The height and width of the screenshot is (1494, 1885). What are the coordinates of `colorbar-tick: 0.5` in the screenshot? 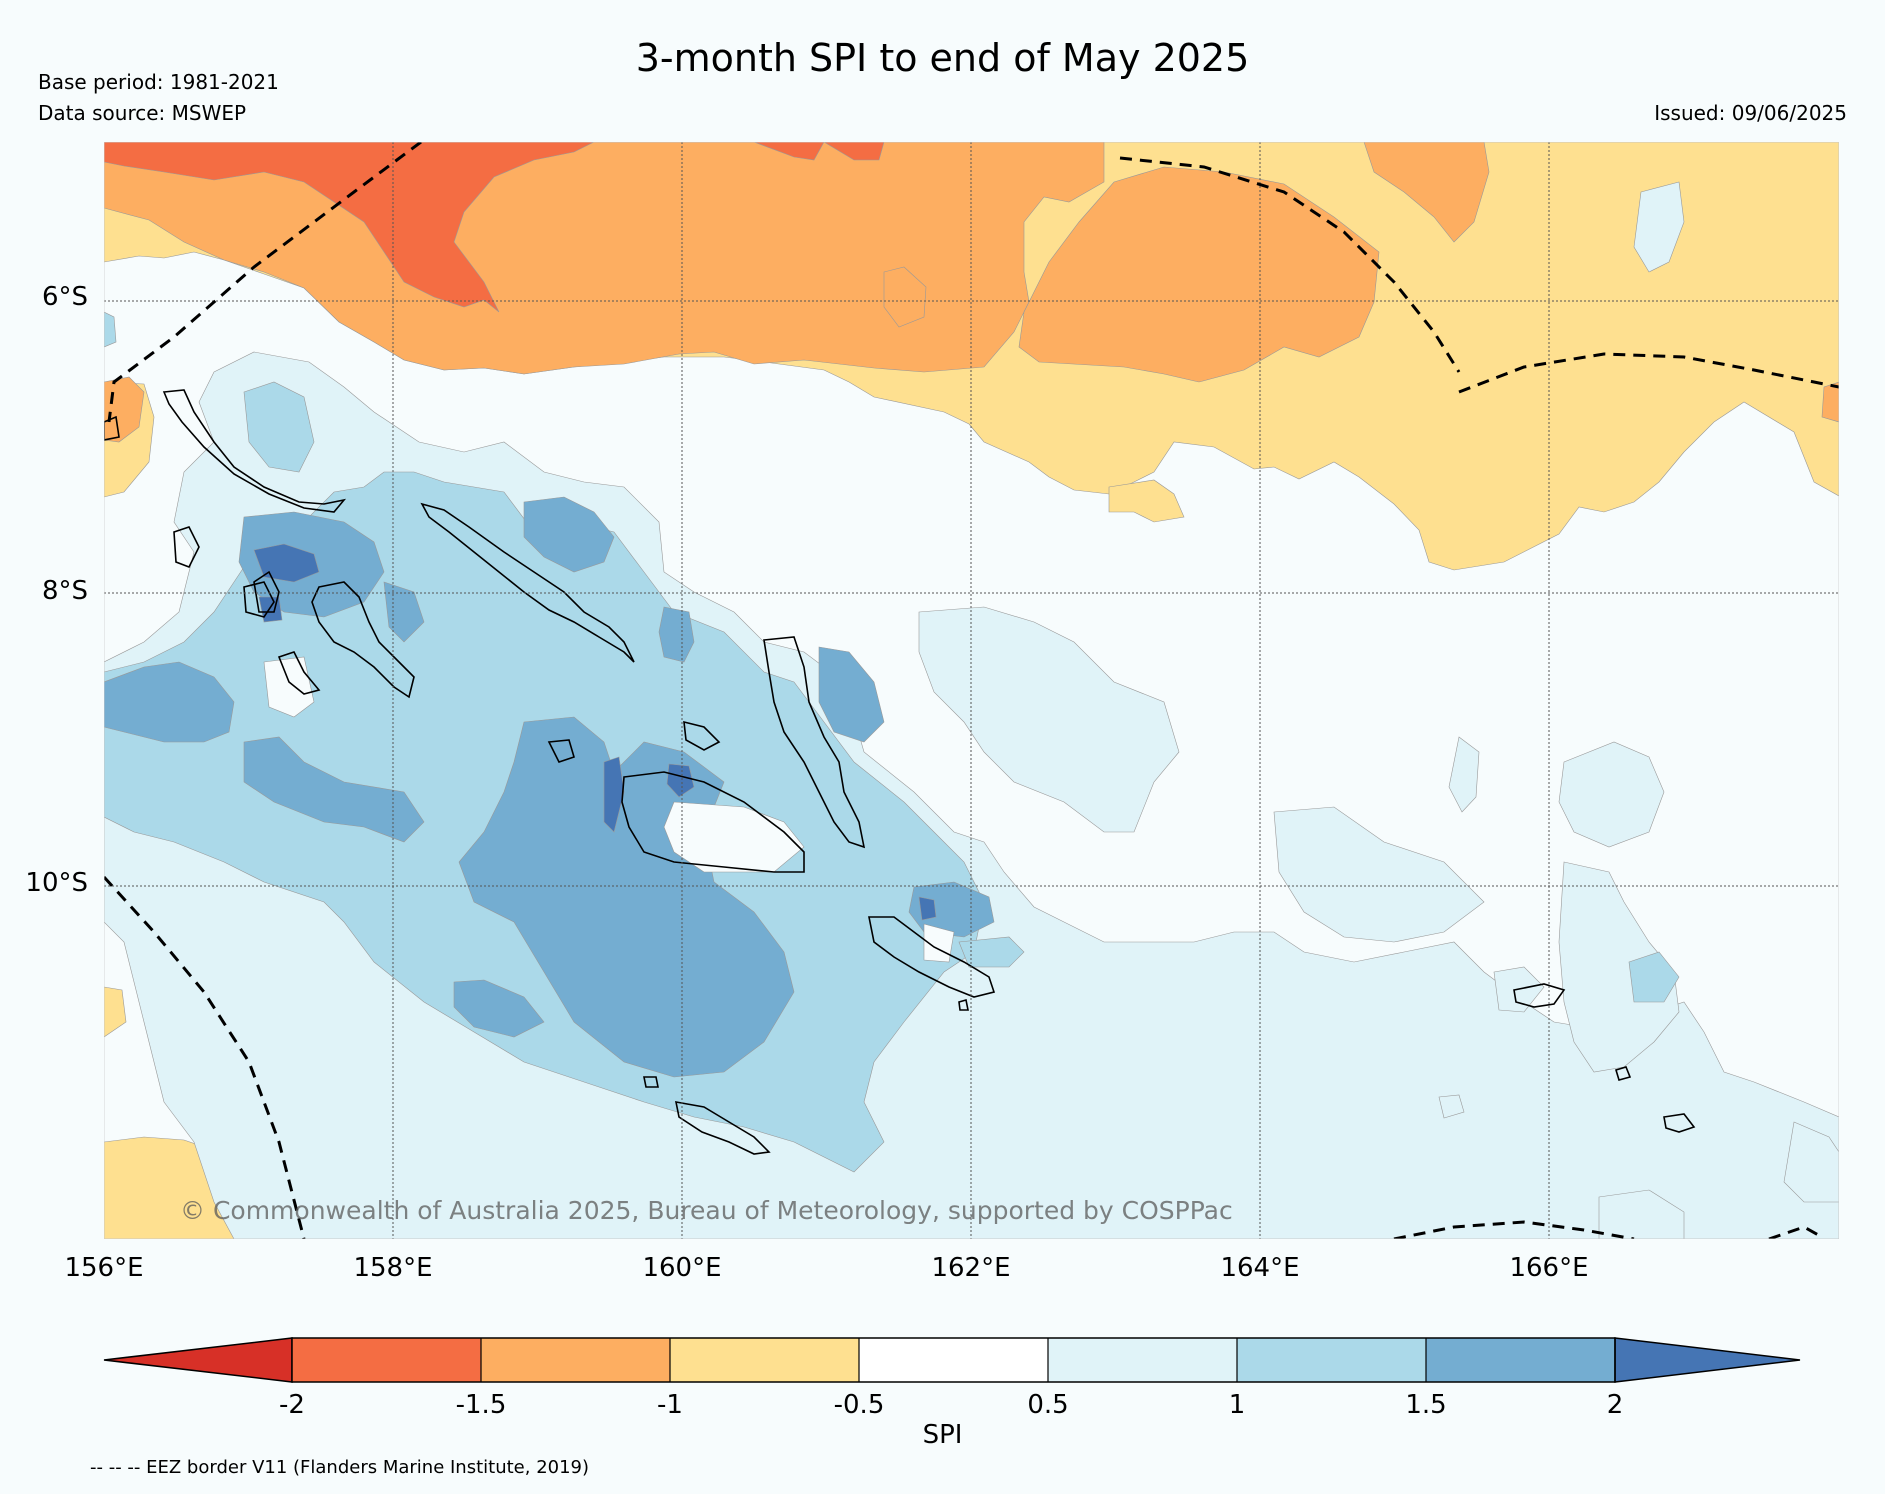 It's located at (1048, 1405).